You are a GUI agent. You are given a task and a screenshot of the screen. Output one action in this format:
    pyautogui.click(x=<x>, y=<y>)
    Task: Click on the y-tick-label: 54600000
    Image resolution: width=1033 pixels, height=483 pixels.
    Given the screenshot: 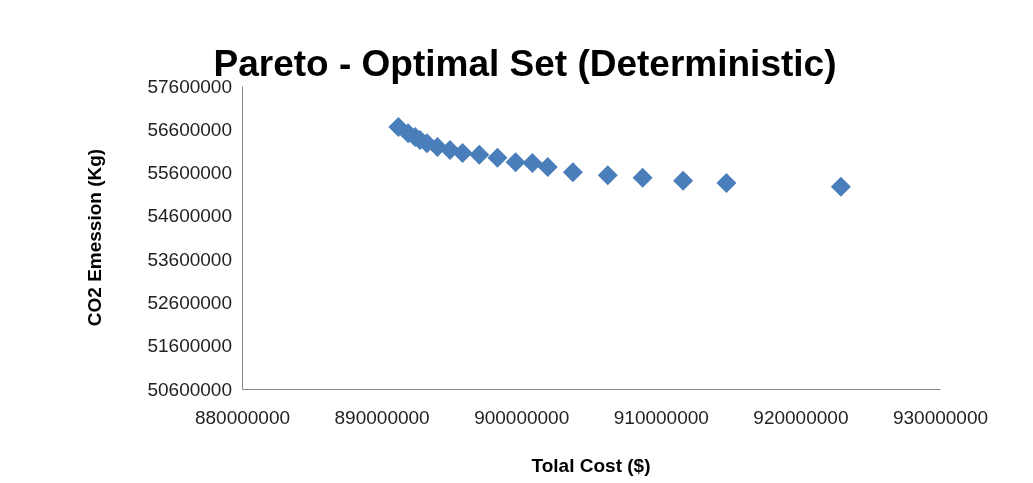 What is the action you would take?
    pyautogui.click(x=189, y=216)
    